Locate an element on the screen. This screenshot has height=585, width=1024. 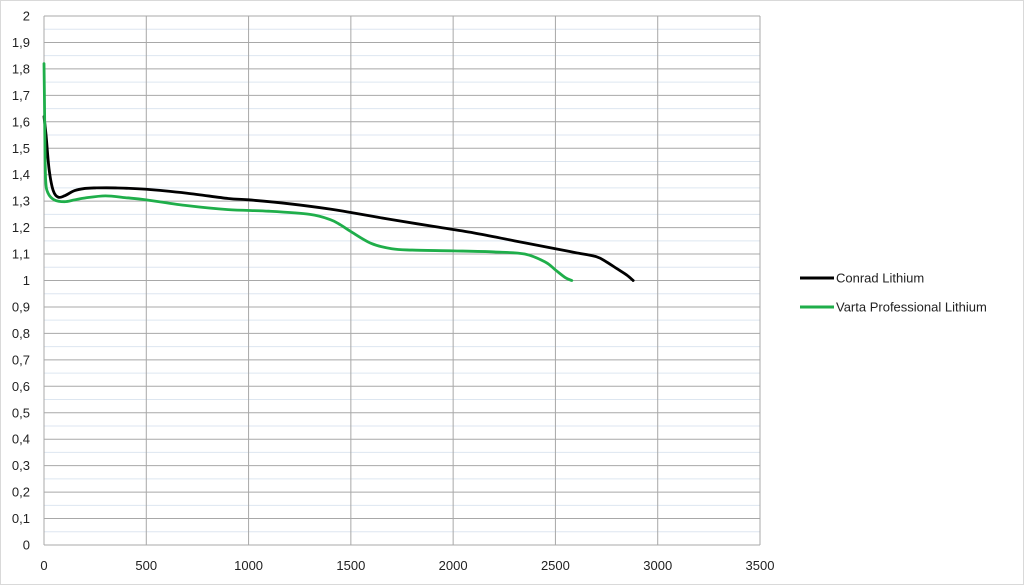
y-tick-label: 1,3 is located at coordinates (21, 201).